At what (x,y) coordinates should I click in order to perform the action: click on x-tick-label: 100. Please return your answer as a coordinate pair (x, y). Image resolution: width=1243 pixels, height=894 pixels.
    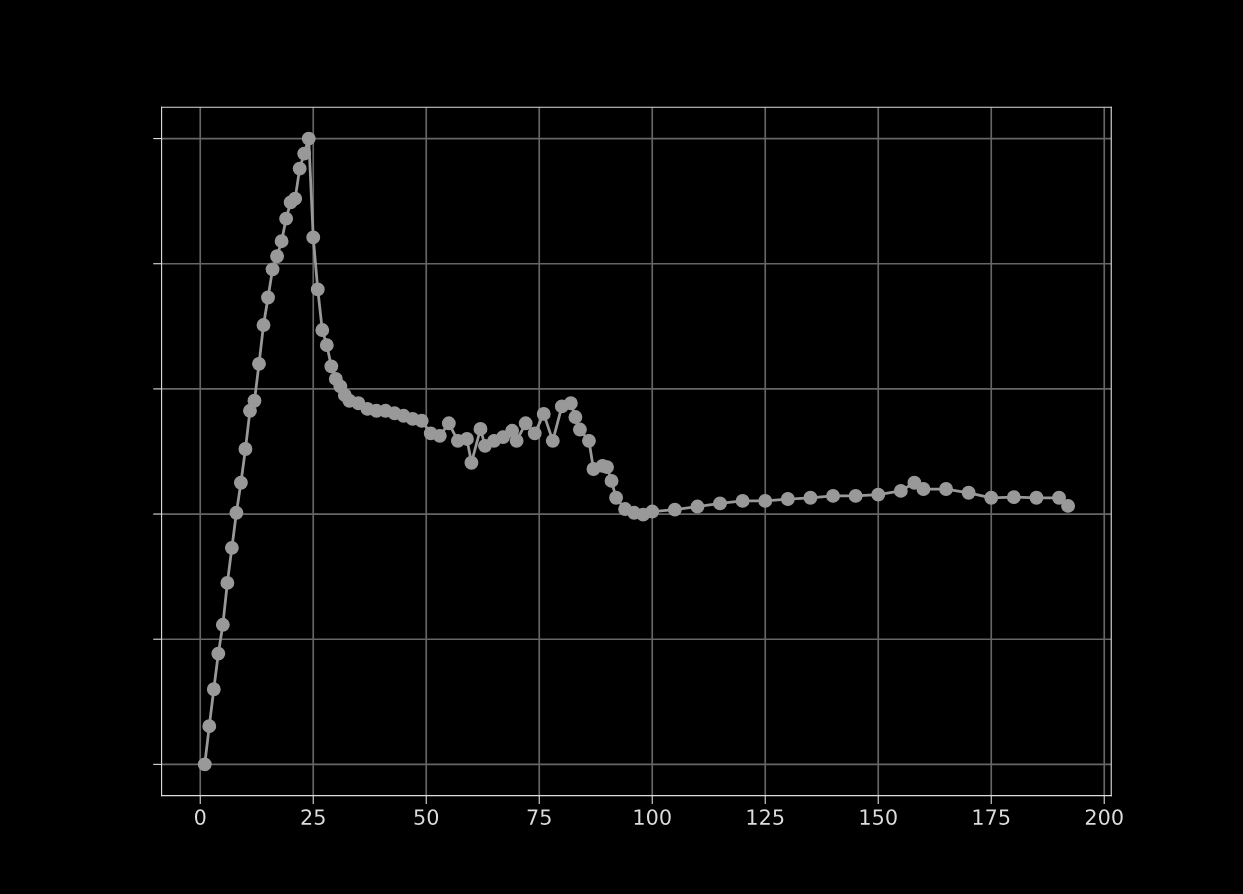
    Looking at the image, I should click on (652, 817).